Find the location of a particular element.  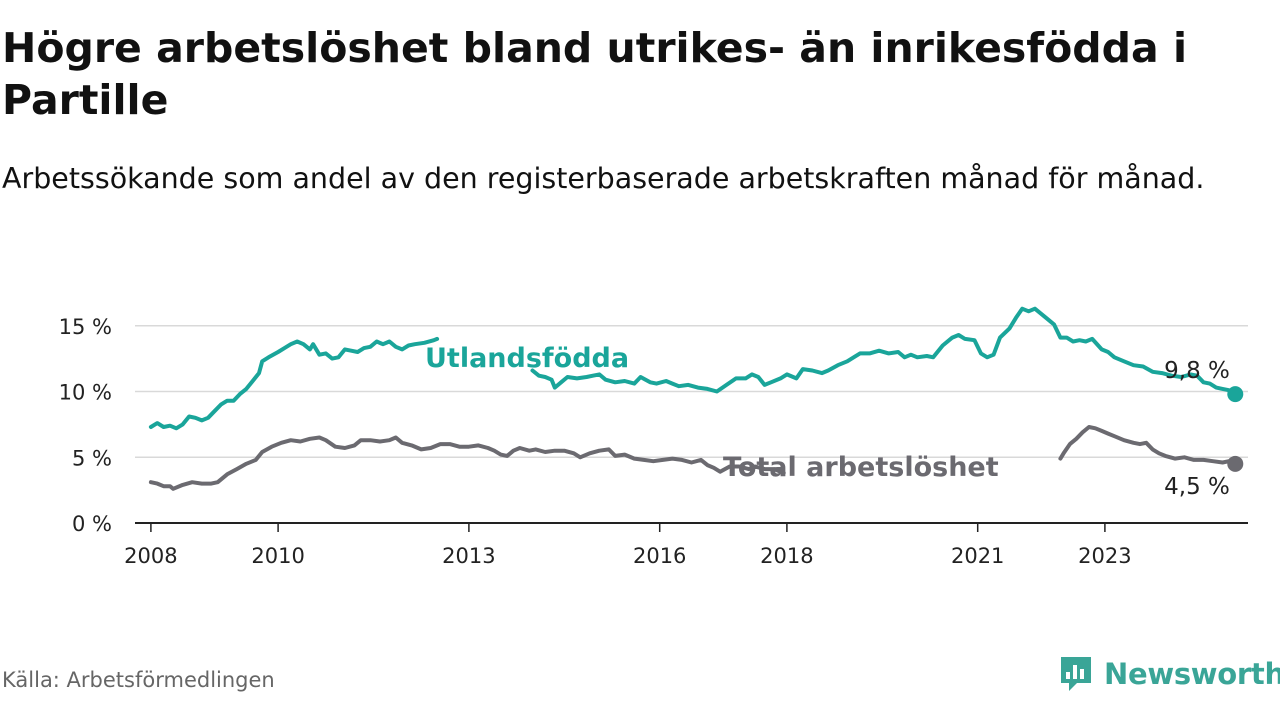

series-label-total: Total arbetslöshet is located at coordinates (861, 467).